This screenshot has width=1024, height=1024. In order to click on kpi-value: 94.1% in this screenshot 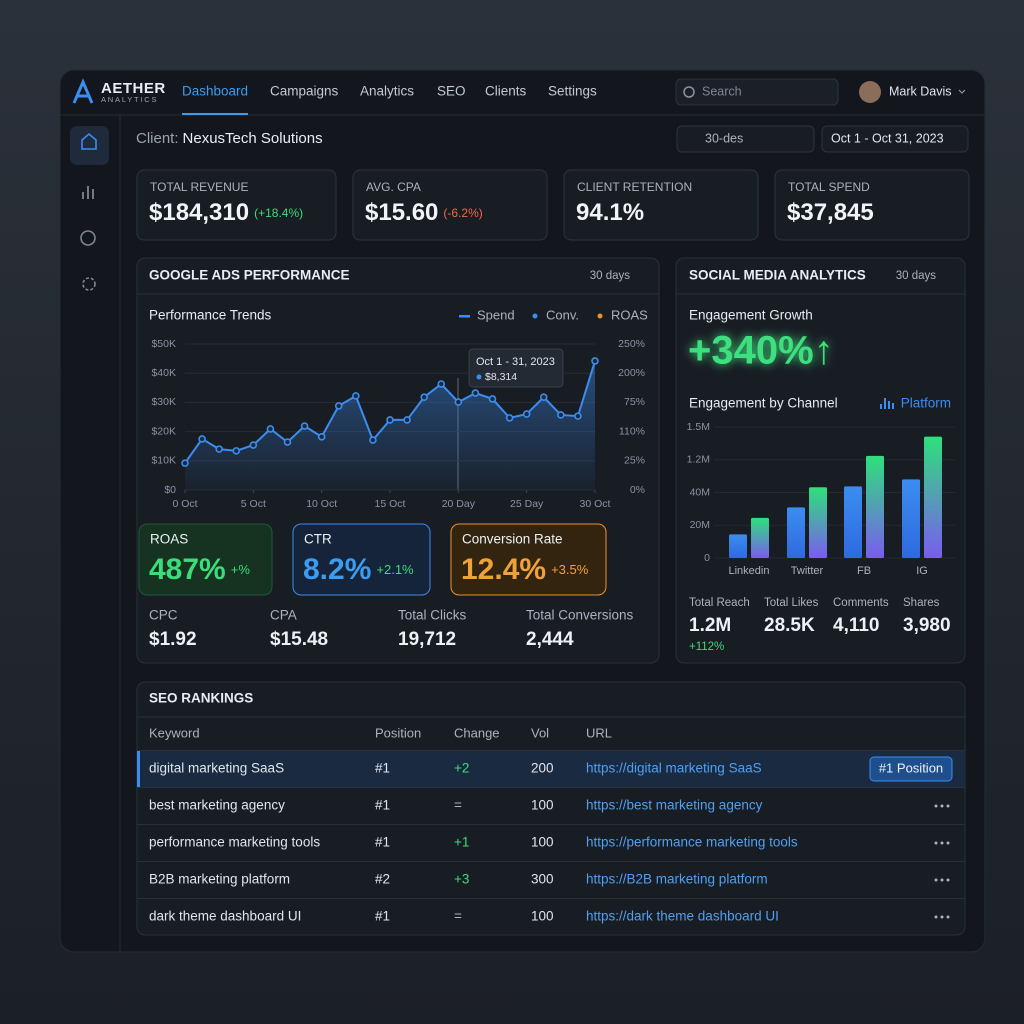, I will do `click(610, 212)`.